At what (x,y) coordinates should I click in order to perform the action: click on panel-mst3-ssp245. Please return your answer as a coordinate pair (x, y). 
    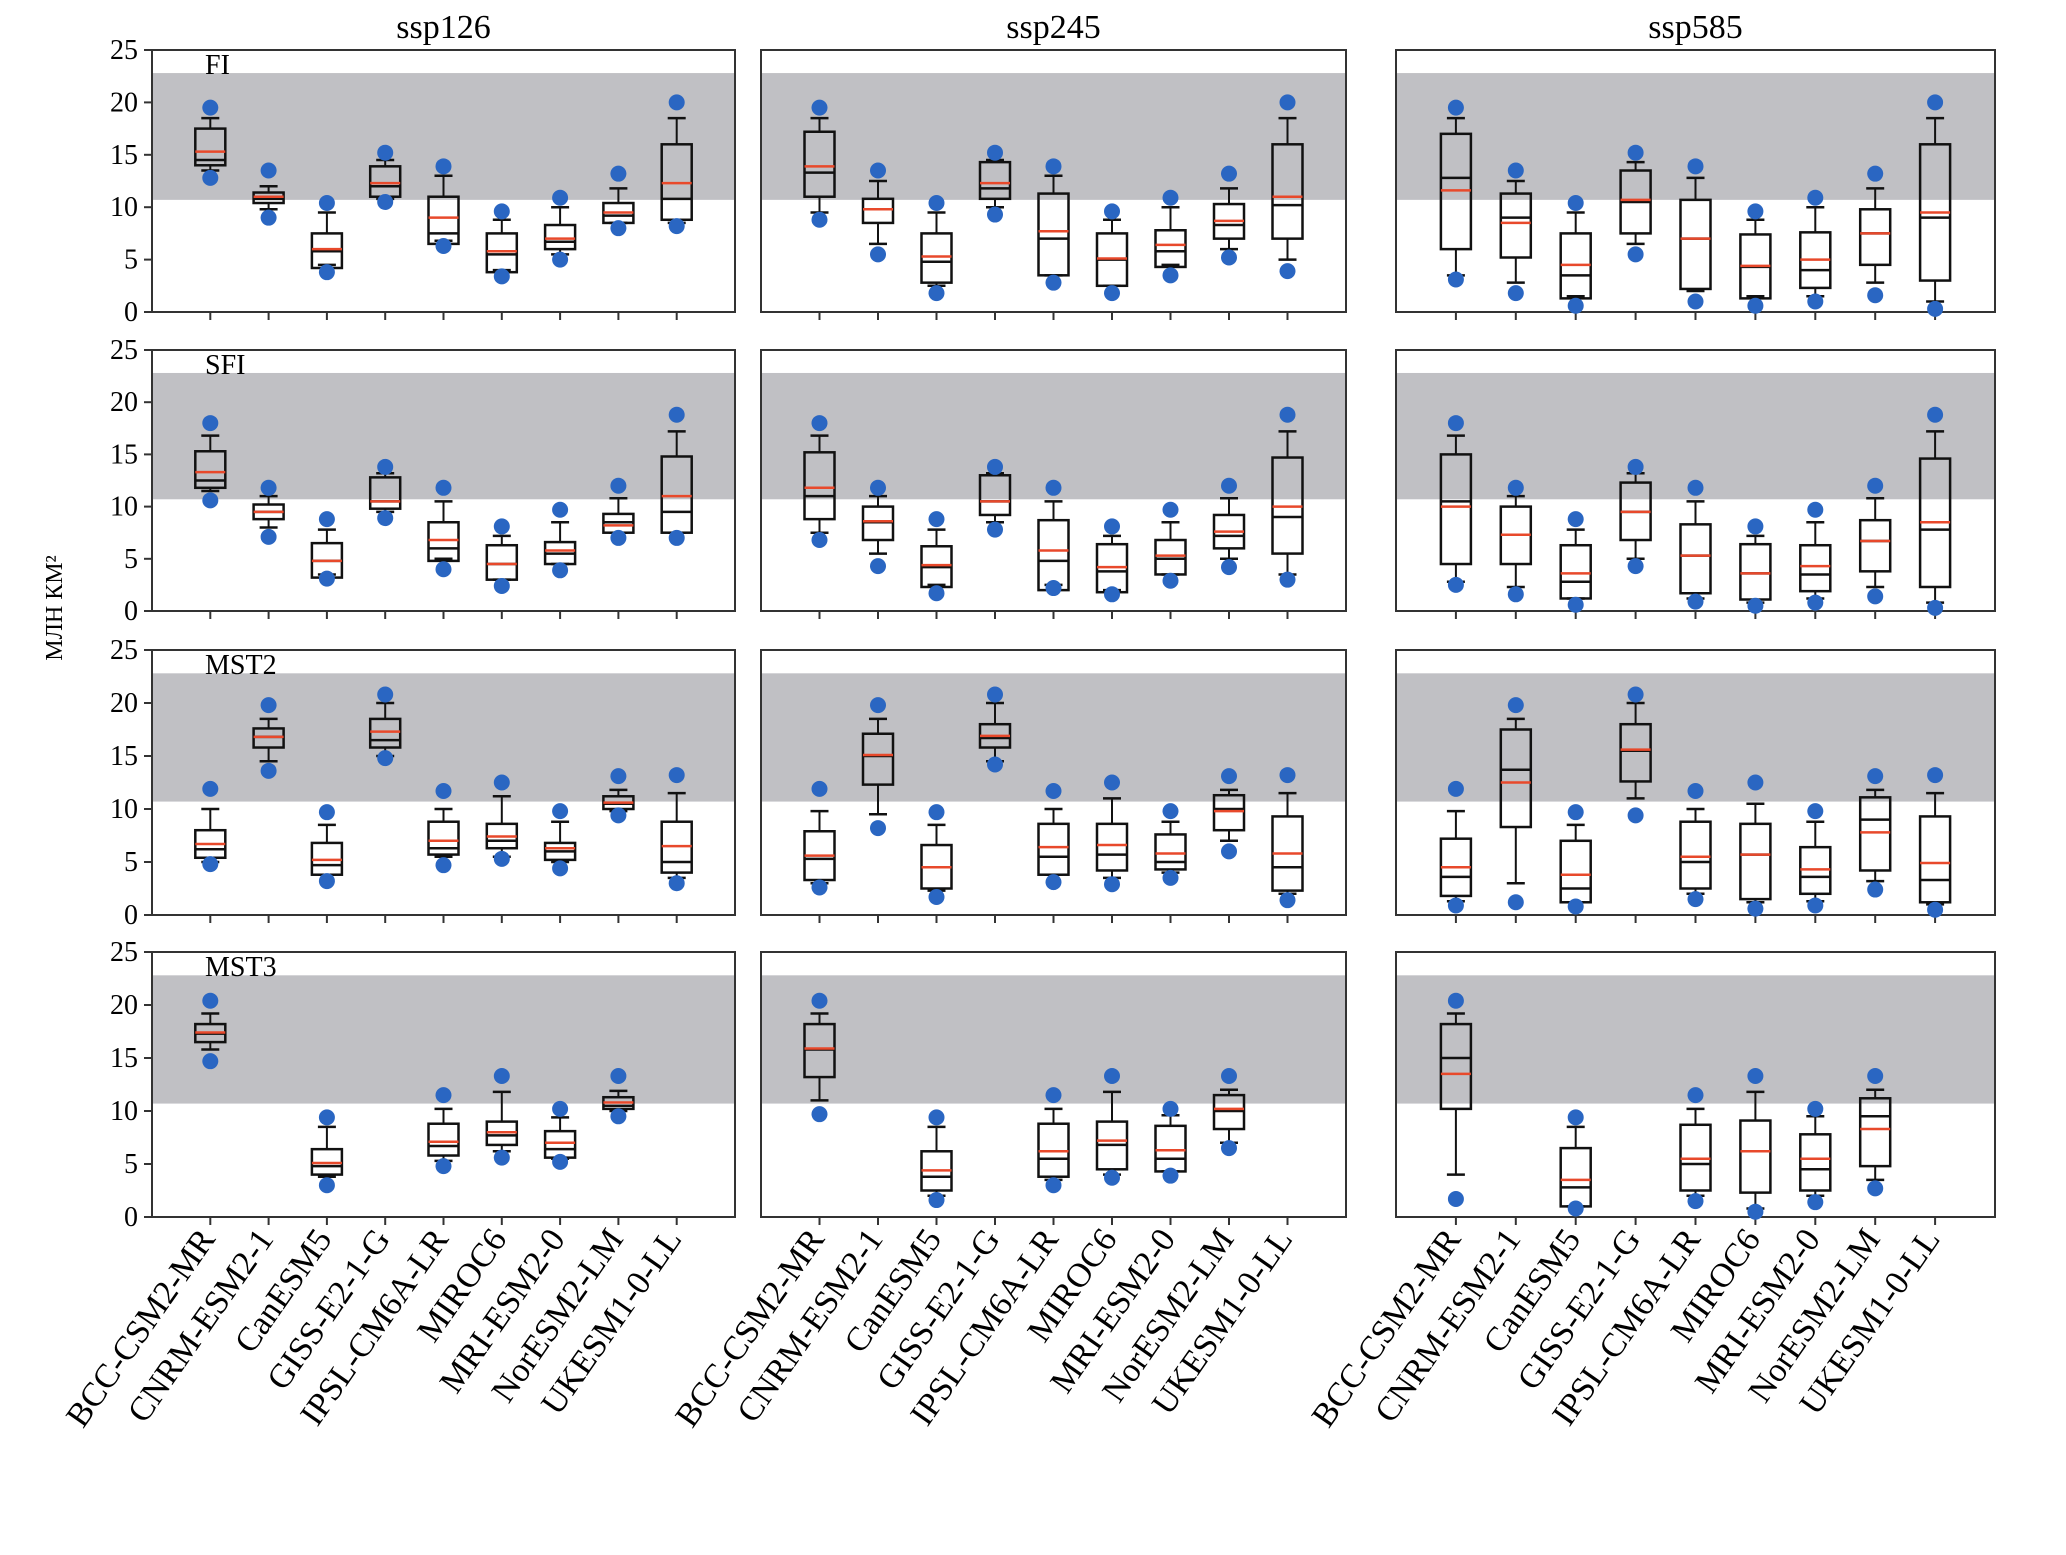
    Looking at the image, I should click on (1053, 1088).